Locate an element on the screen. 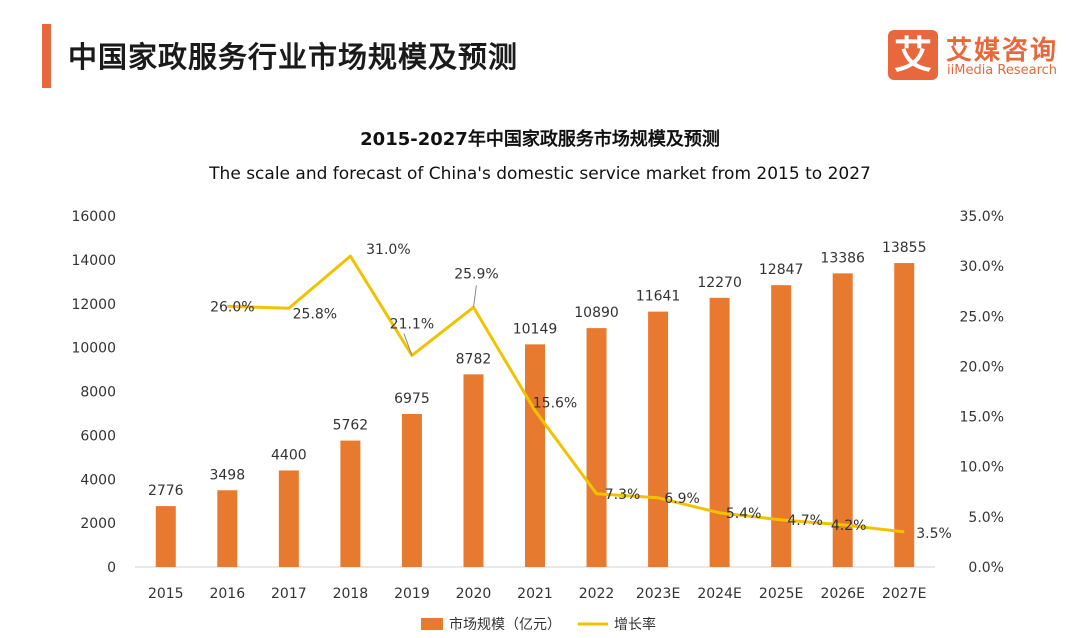 The image size is (1080, 638). bar-value-label: 13386 is located at coordinates (842, 258).